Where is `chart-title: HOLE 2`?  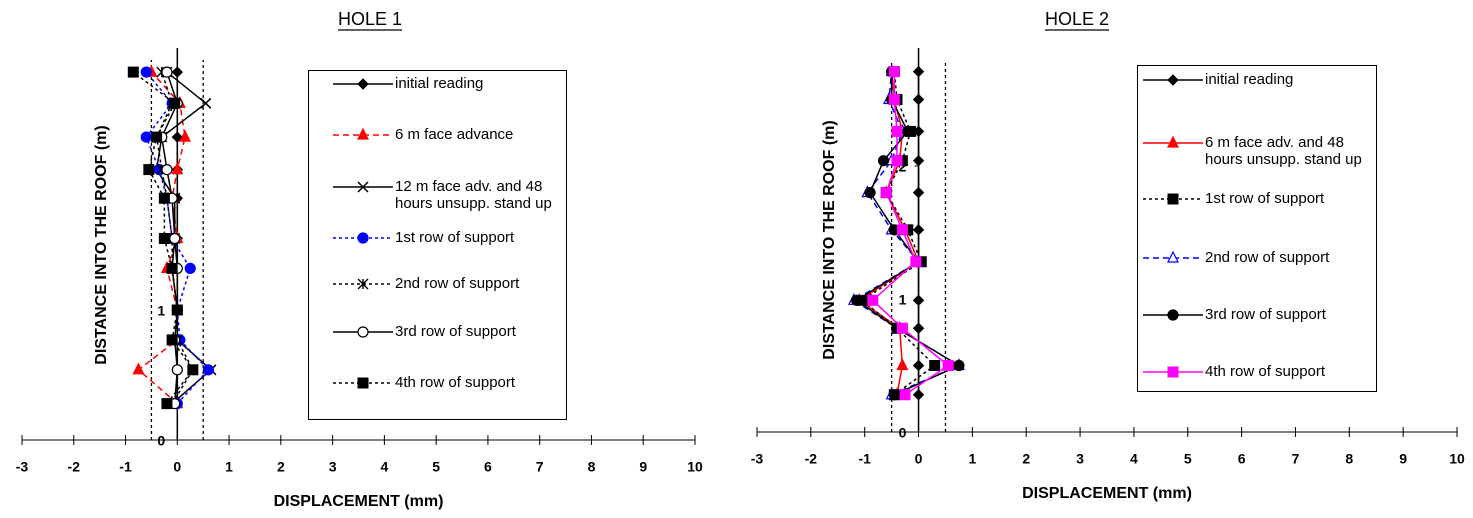
chart-title: HOLE 2 is located at coordinates (1077, 19).